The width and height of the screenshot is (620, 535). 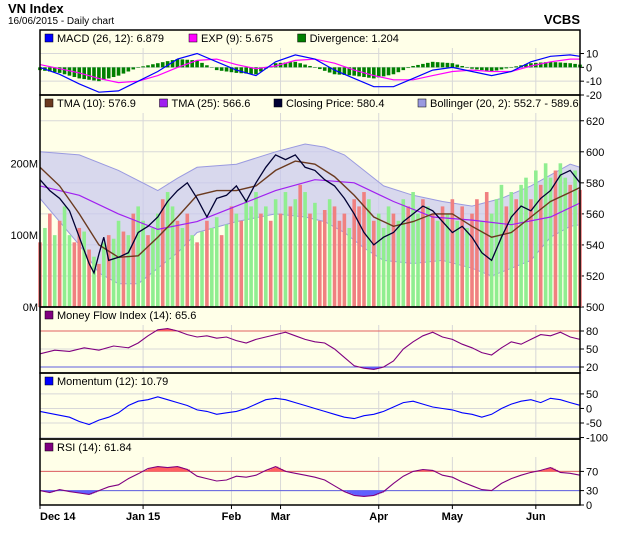 What do you see at coordinates (310, 349) in the screenshot?
I see `mfi-line` at bounding box center [310, 349].